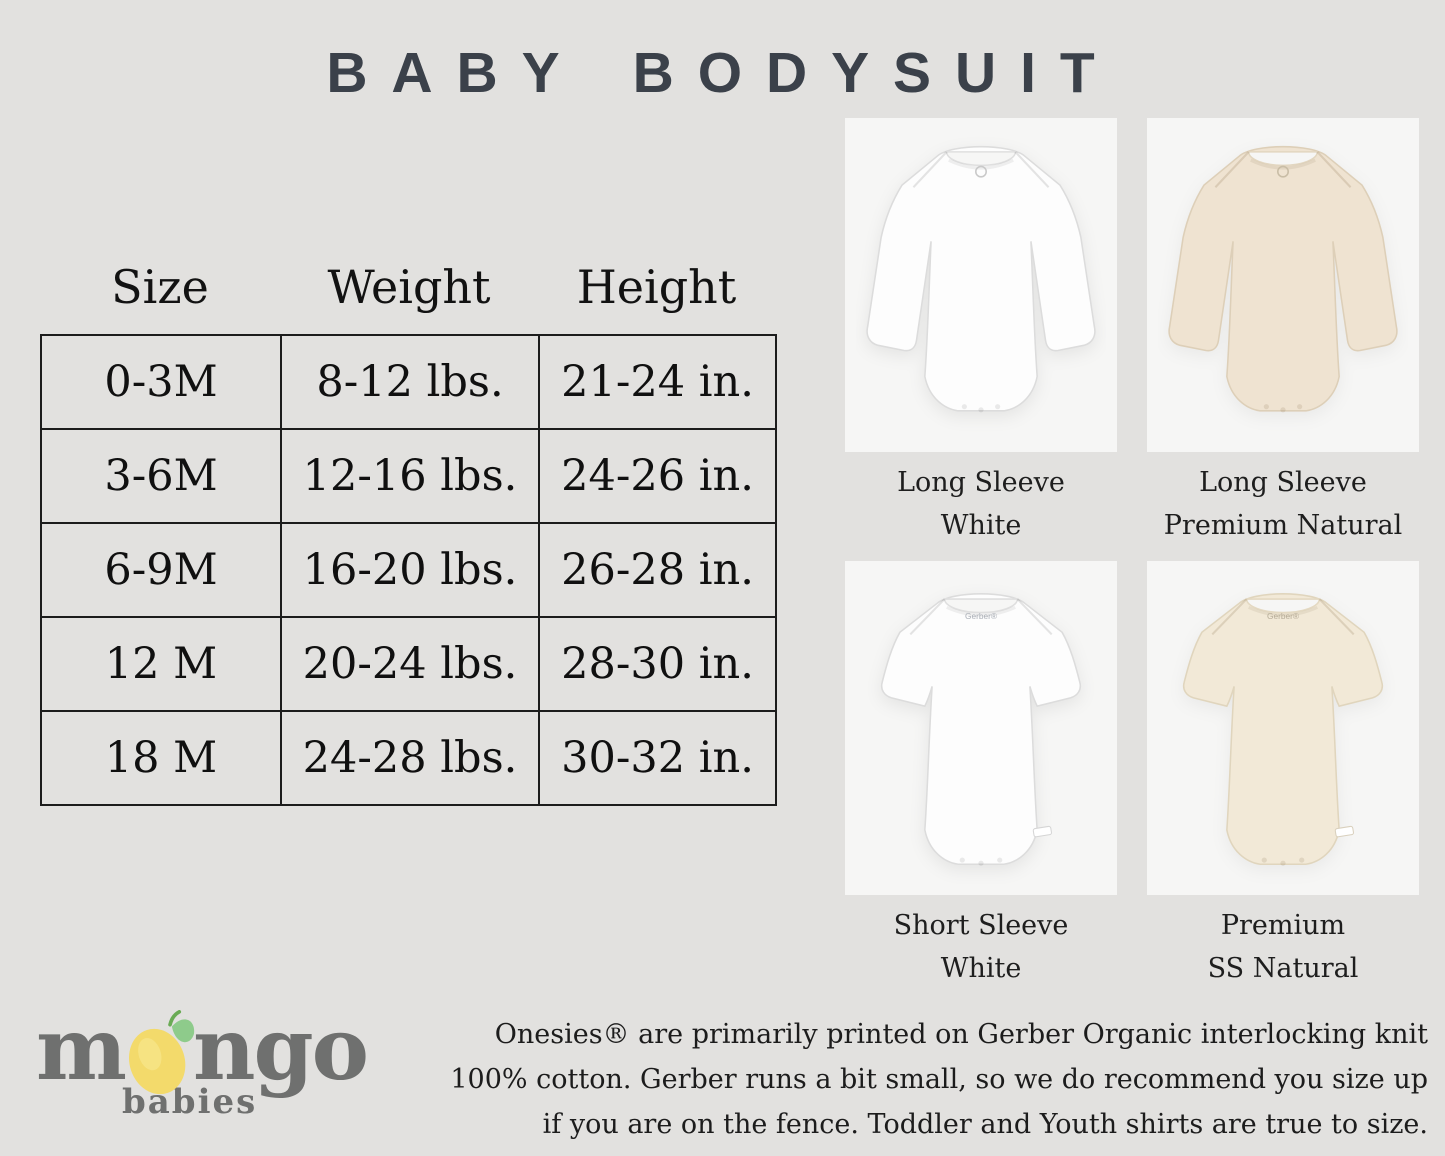 The height and width of the screenshot is (1156, 1445). Describe the element at coordinates (161, 664) in the screenshot. I see `size-cell: 12 M` at that location.